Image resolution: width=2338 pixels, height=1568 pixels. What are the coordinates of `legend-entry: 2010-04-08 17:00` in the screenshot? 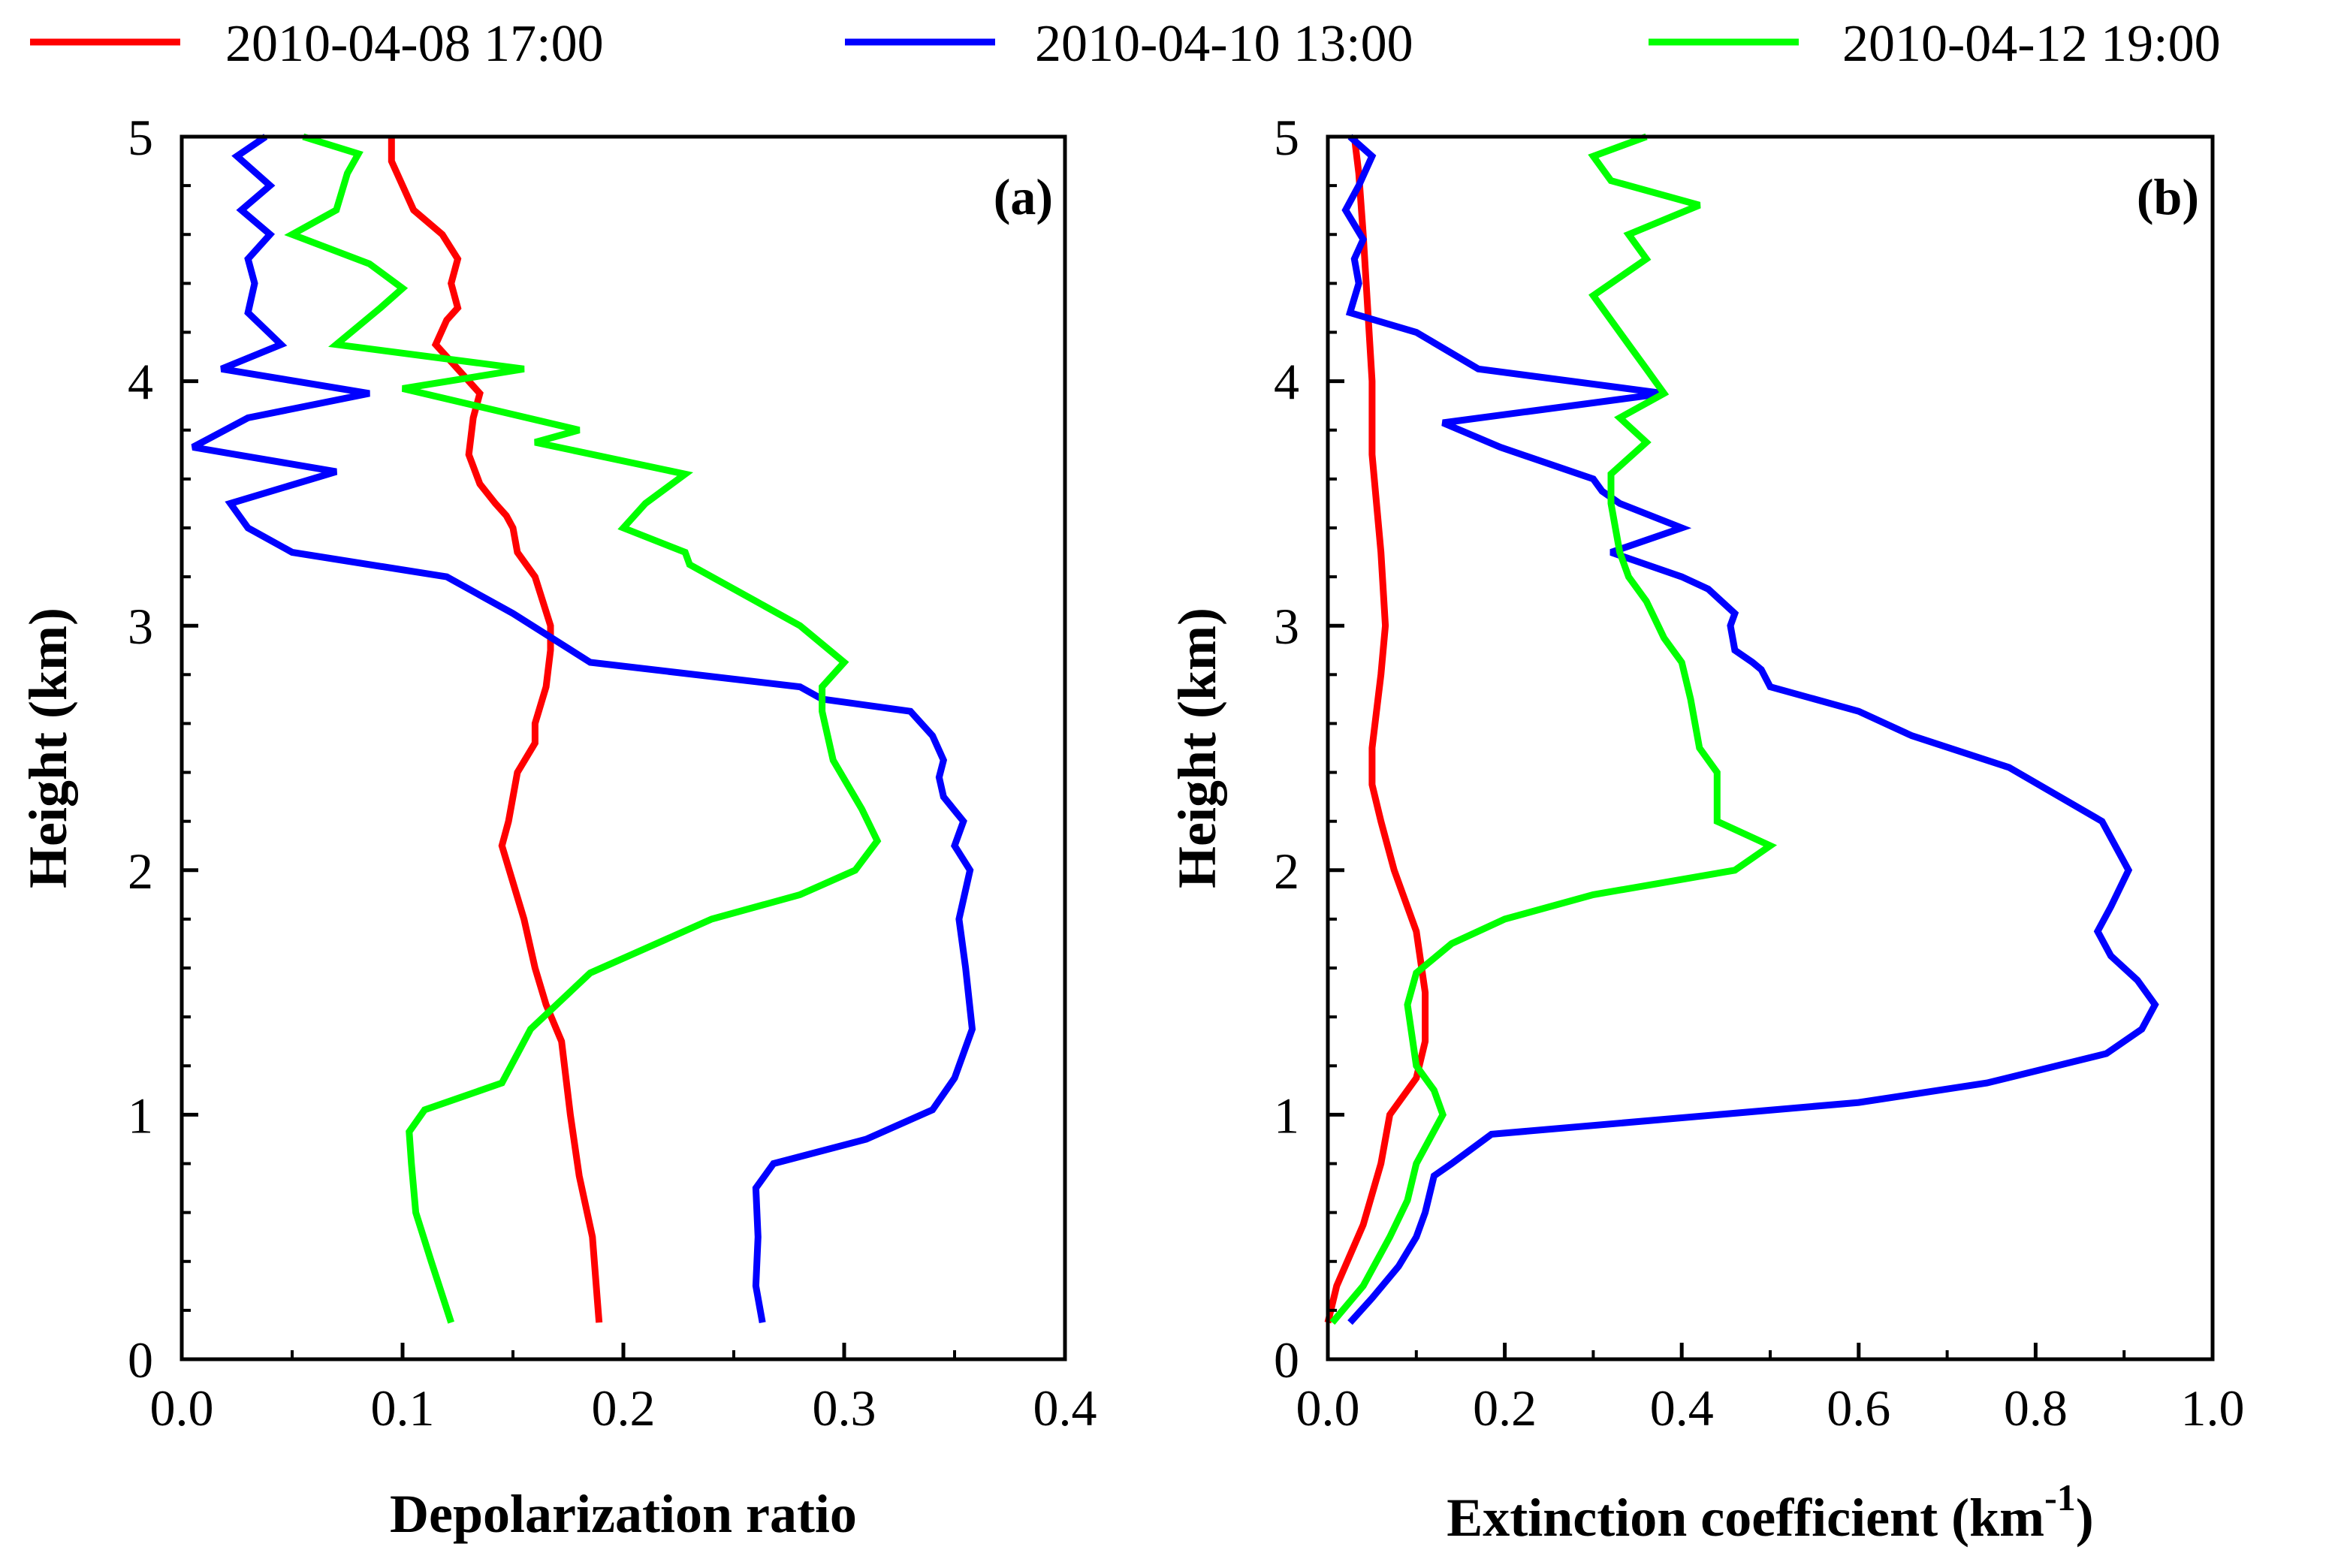 It's located at (317, 44).